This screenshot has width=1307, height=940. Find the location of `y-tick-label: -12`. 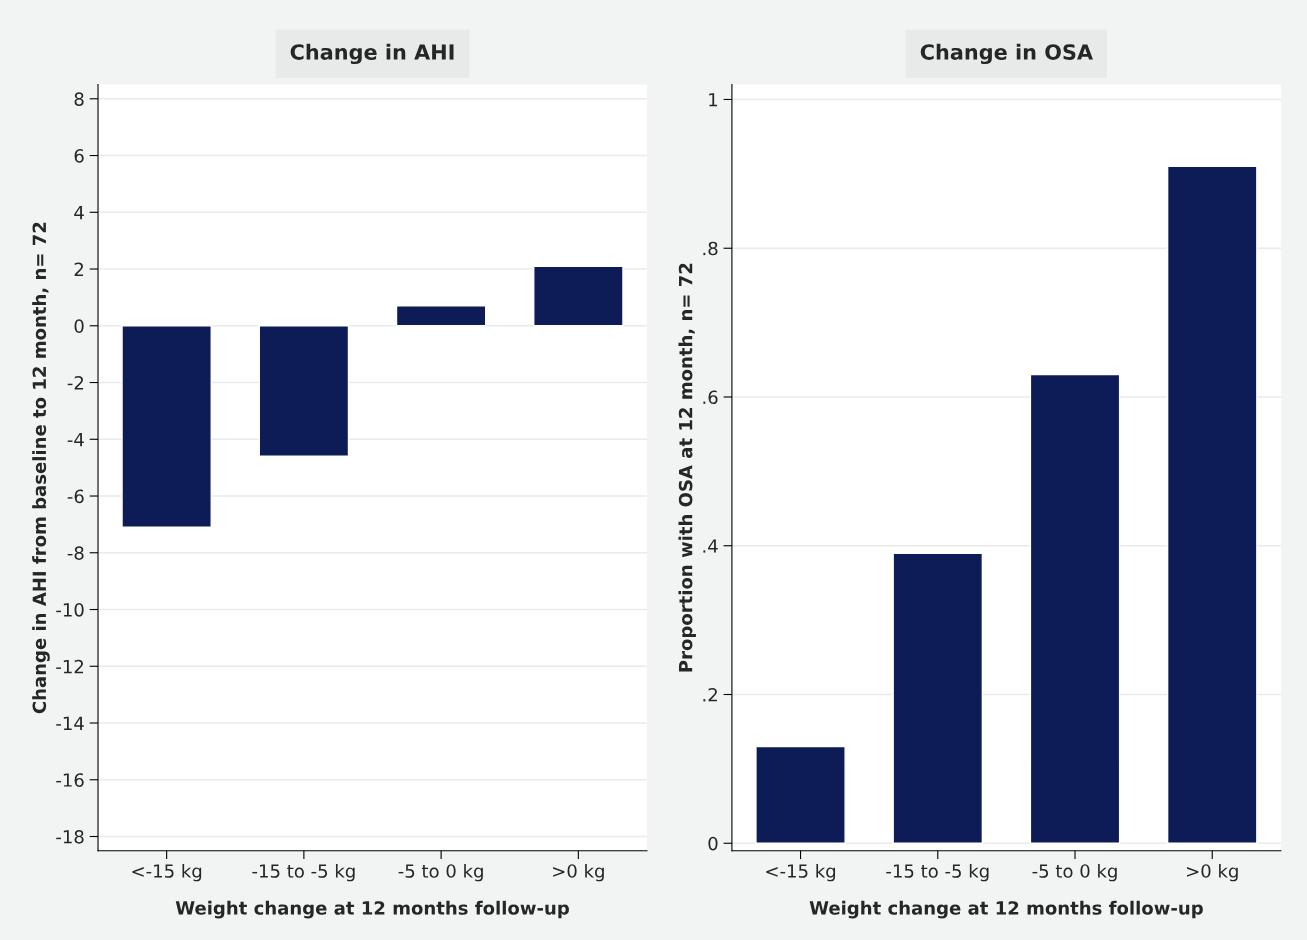

y-tick-label: -12 is located at coordinates (70, 666).